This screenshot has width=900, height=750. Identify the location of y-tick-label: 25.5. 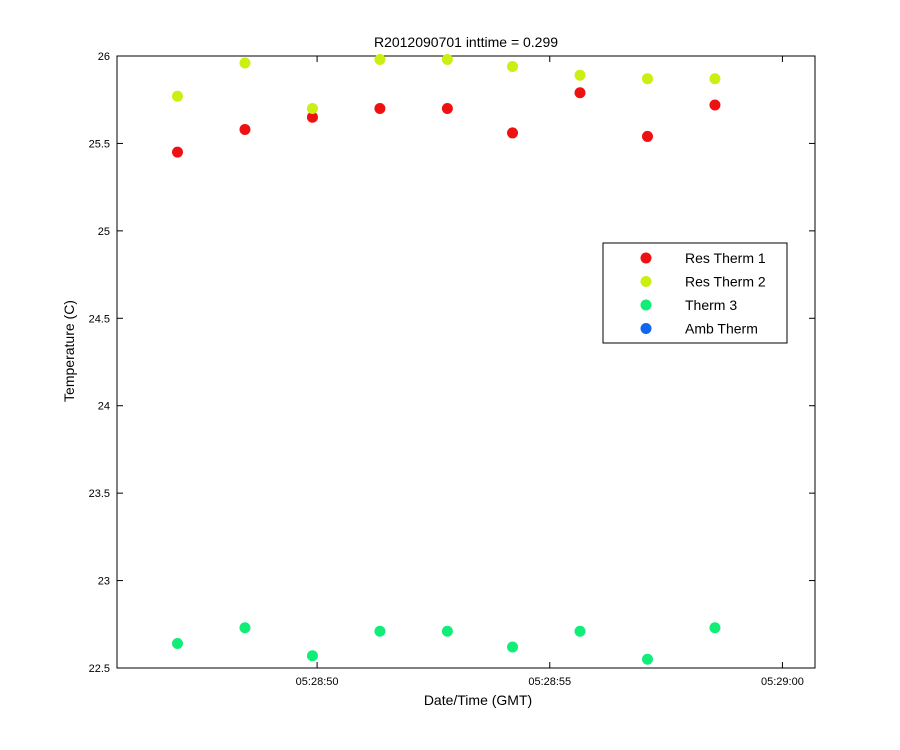
(99, 144).